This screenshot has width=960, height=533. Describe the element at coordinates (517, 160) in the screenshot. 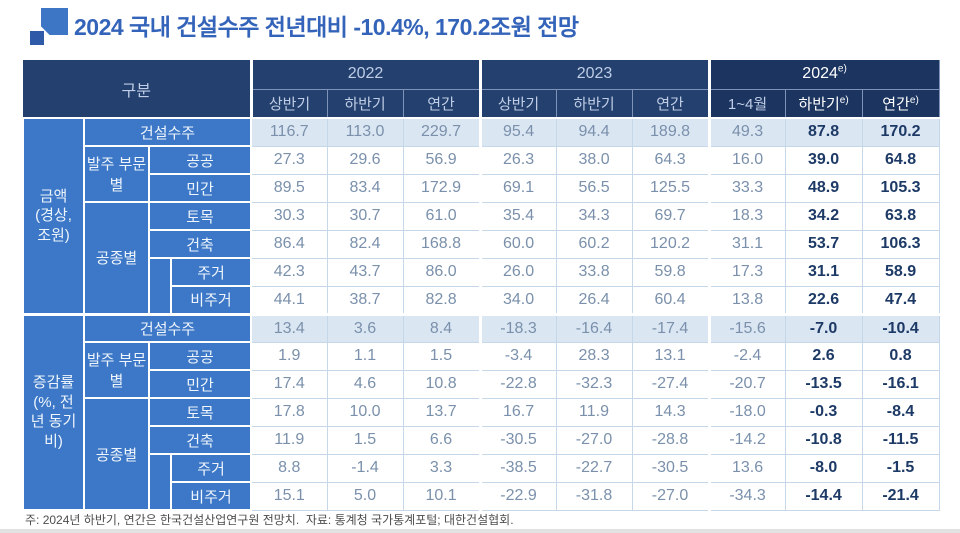

I see `value-cell: 26.3` at that location.